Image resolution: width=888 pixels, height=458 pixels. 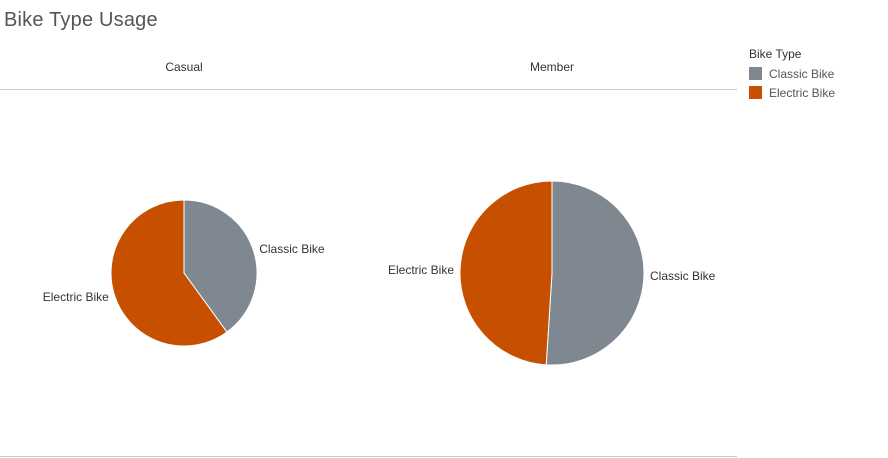 I want to click on chart-title: Bike Type Usage, so click(x=81, y=20).